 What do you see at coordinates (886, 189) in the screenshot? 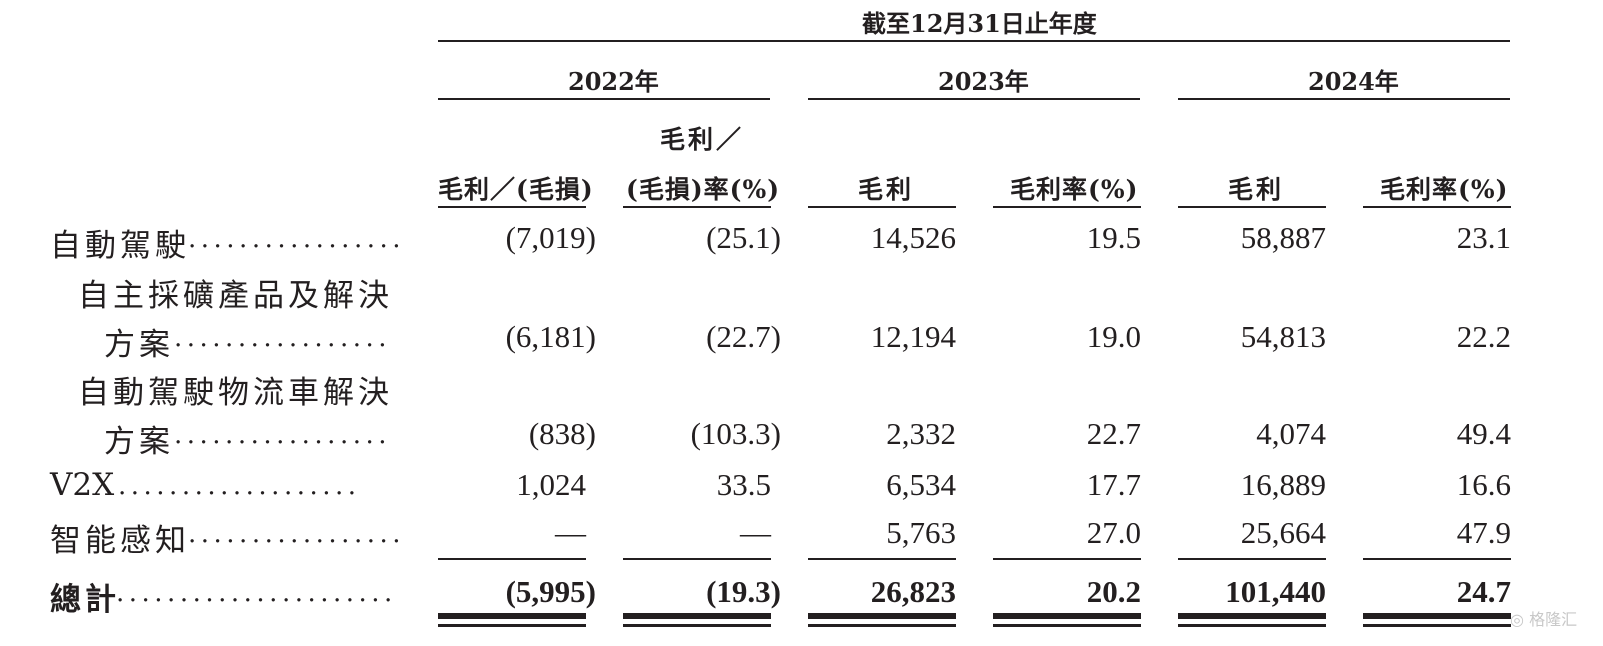
I see `col-gross-profit-2023: 毛利` at bounding box center [886, 189].